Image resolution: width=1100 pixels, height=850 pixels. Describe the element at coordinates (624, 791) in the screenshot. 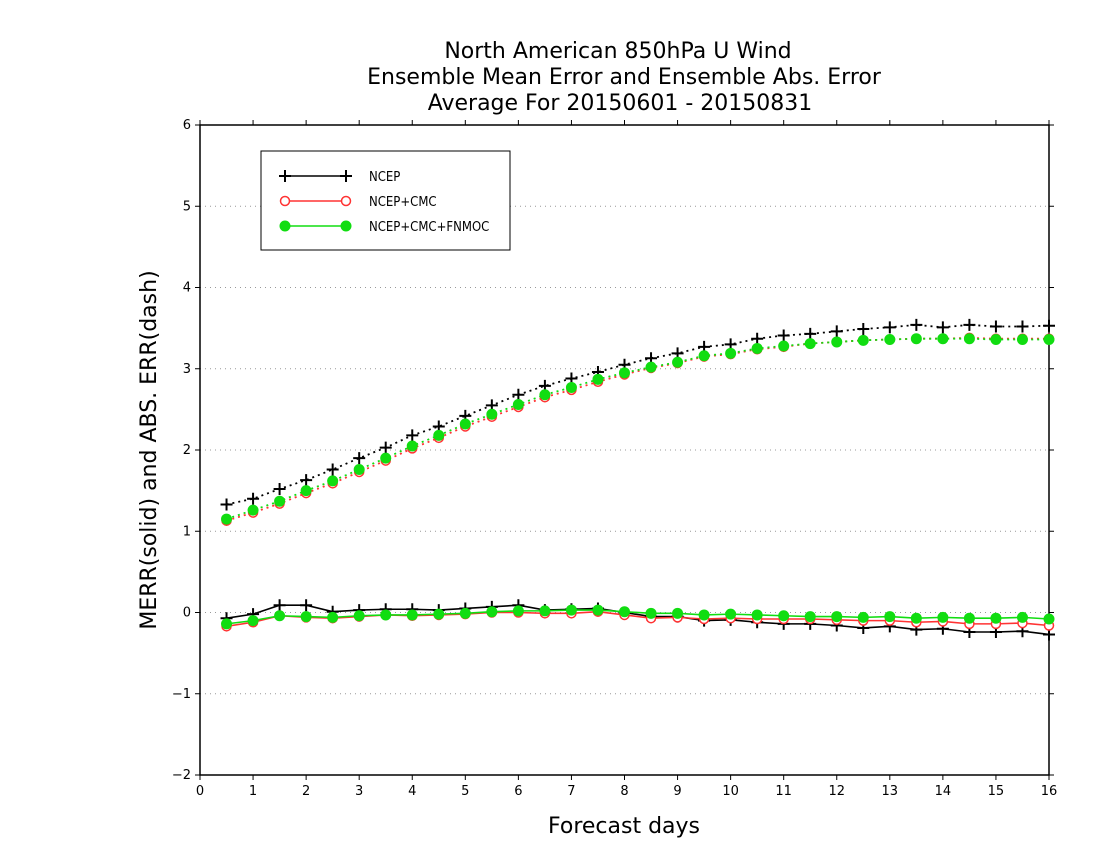

I see `x-tick-label: 8` at that location.